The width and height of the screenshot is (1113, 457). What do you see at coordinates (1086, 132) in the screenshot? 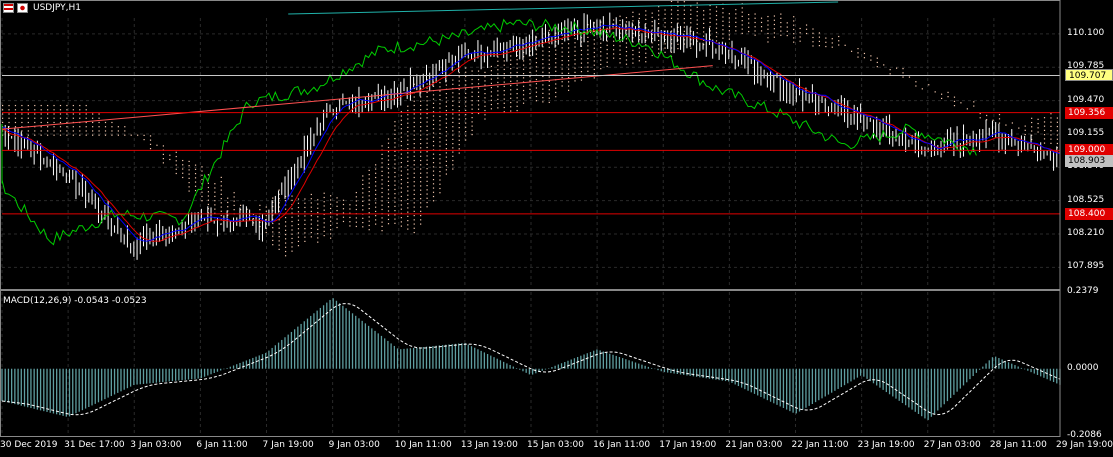
I see `price-axis-label: 109.155` at bounding box center [1086, 132].